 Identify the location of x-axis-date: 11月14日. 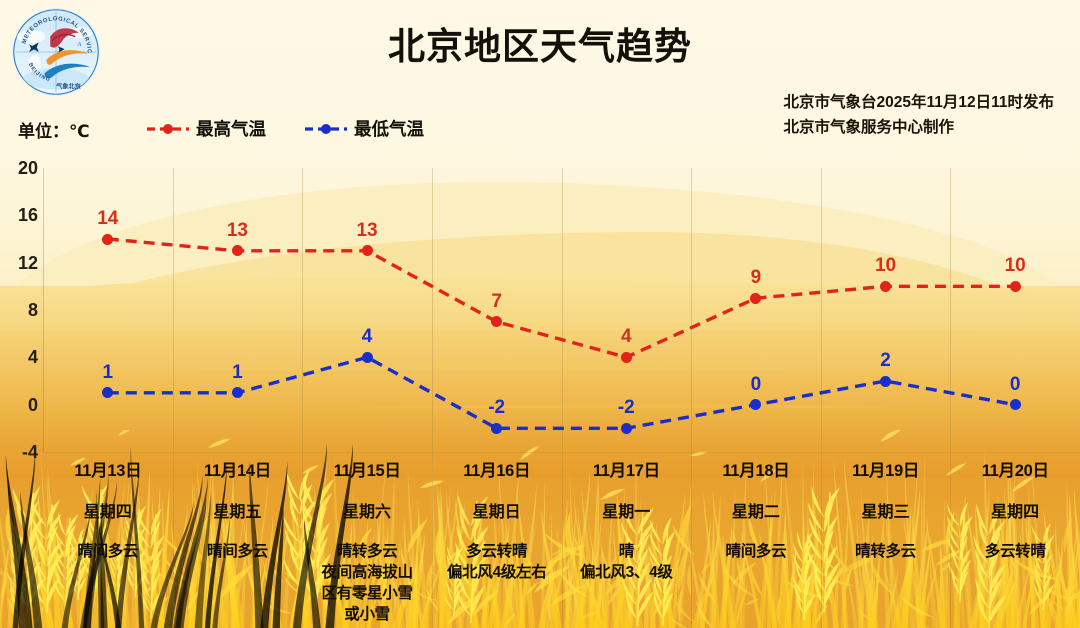
(237, 471).